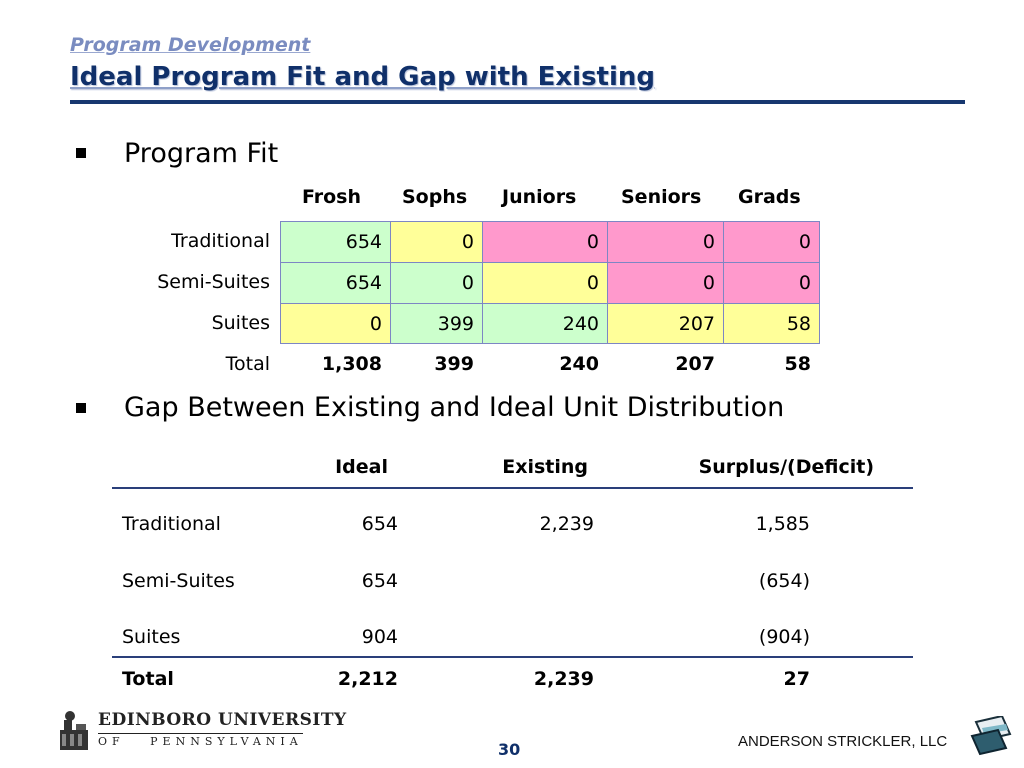 This screenshot has height=768, width=1024. What do you see at coordinates (201, 153) in the screenshot?
I see `section-heading-program-fit: Program Fit` at bounding box center [201, 153].